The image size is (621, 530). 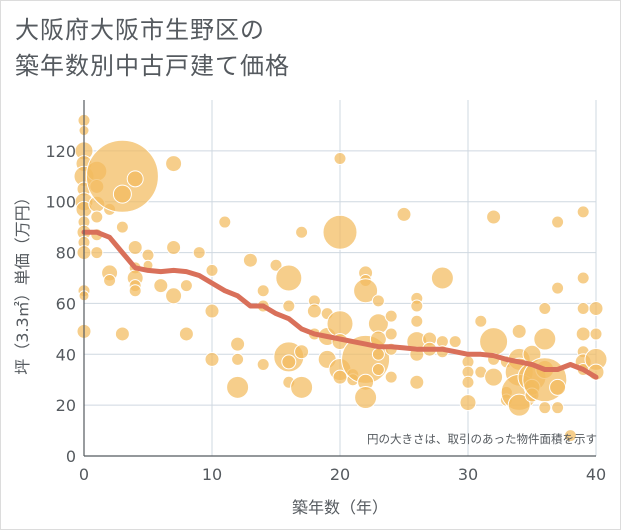 What do you see at coordinates (212, 474) in the screenshot?
I see `x-tick-label: 10` at bounding box center [212, 474].